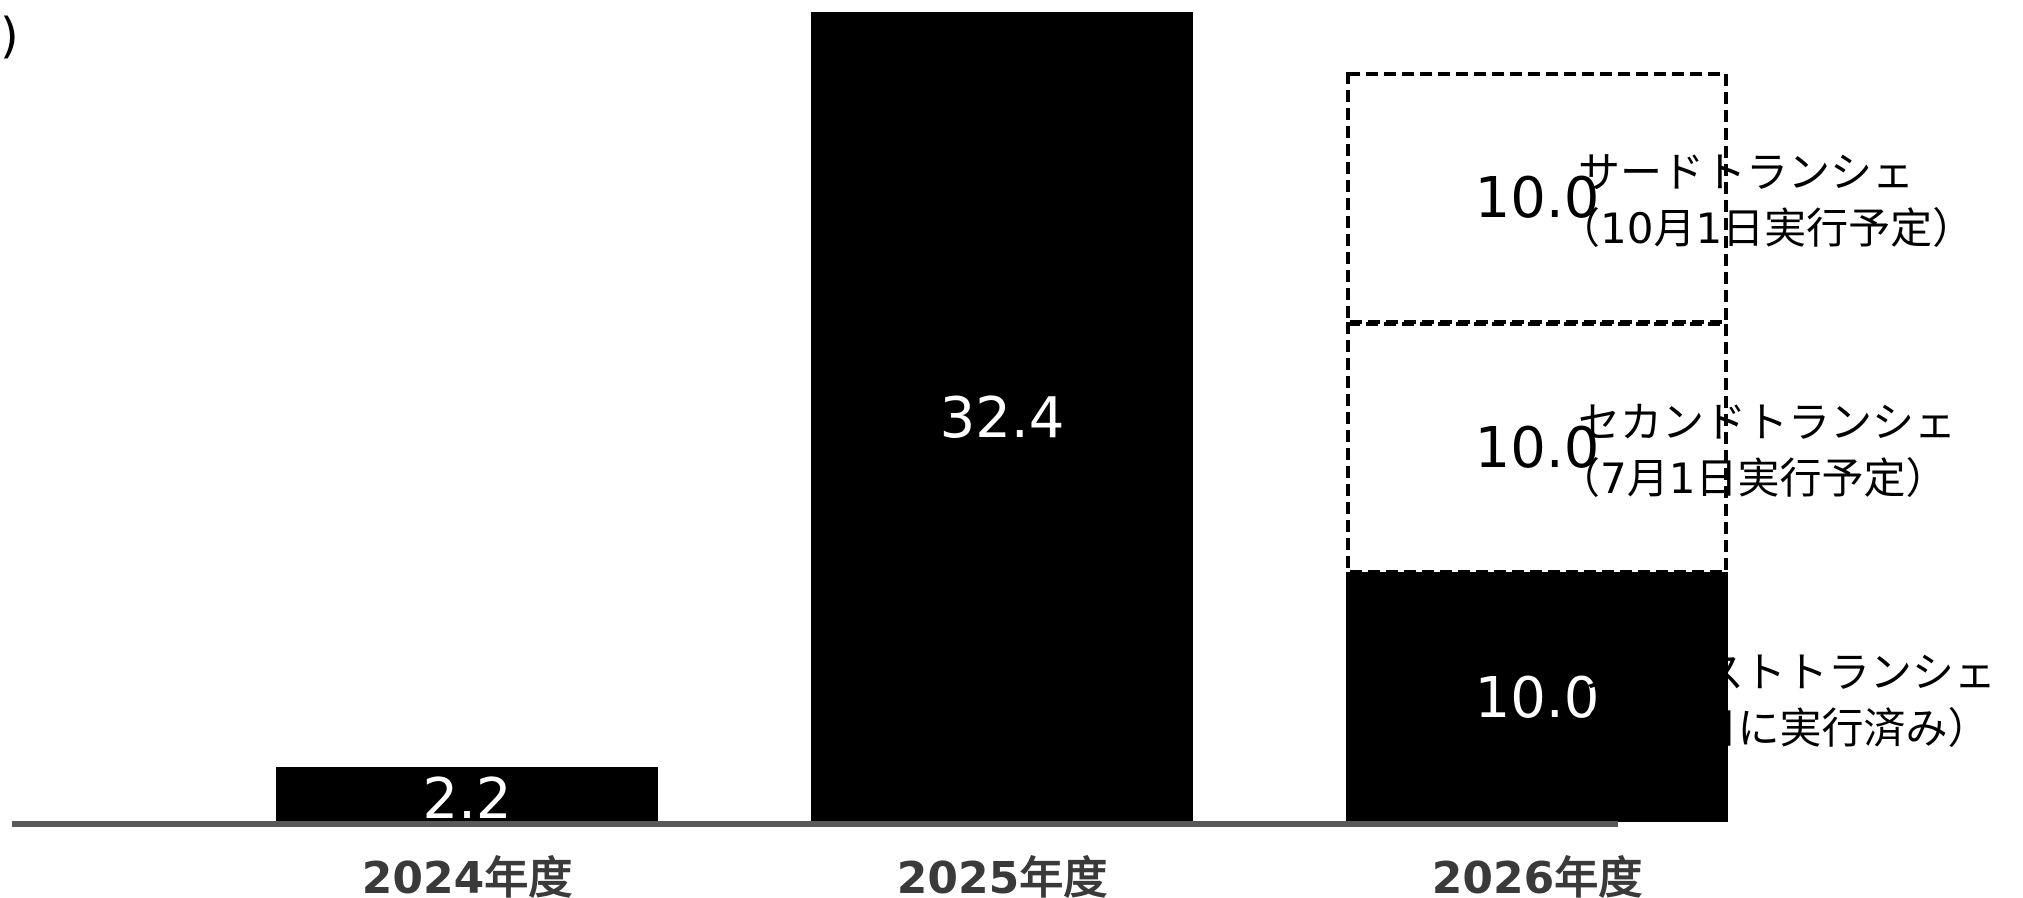 The image size is (2023, 898). Describe the element at coordinates (1773, 728) in the screenshot. I see `annotation-line-2: （4月1日に実行済み）` at that location.